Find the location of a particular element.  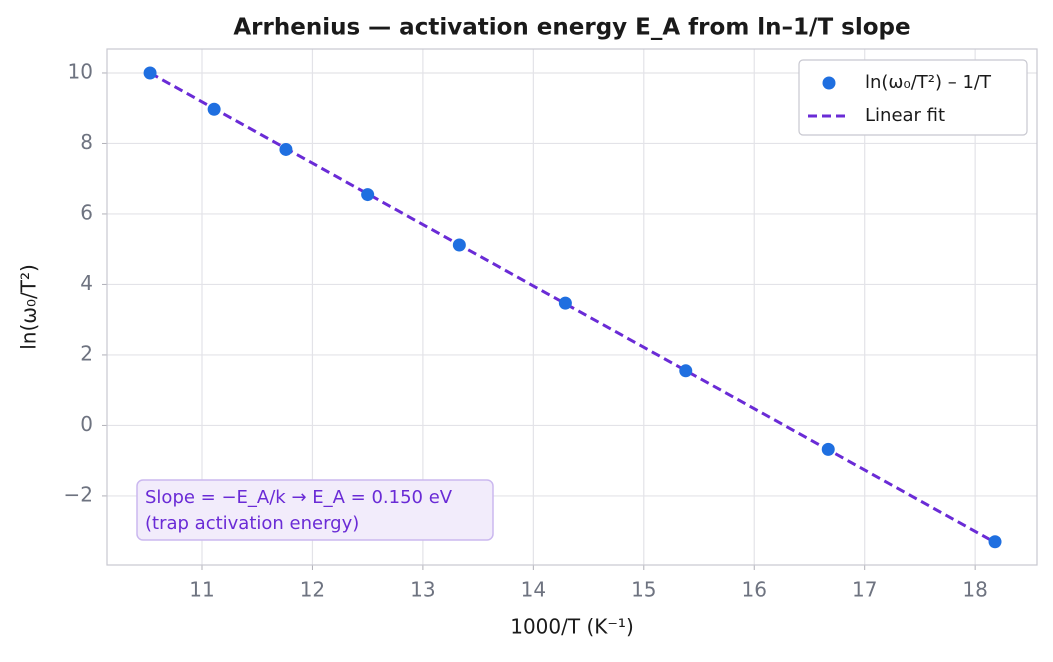

x-tick-label: 13 is located at coordinates (422, 590).